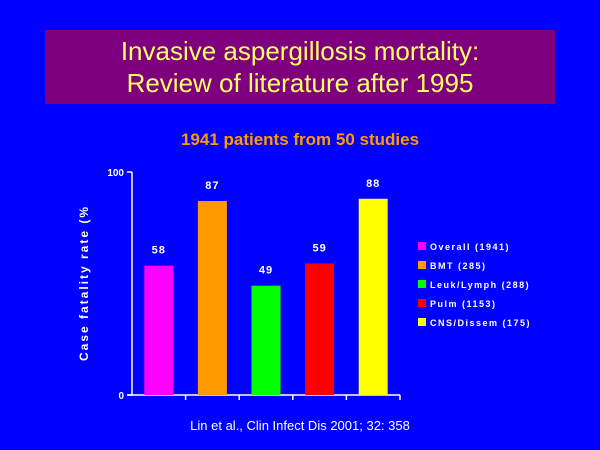 The width and height of the screenshot is (600, 450). I want to click on bar-value-label: 87, so click(212, 186).